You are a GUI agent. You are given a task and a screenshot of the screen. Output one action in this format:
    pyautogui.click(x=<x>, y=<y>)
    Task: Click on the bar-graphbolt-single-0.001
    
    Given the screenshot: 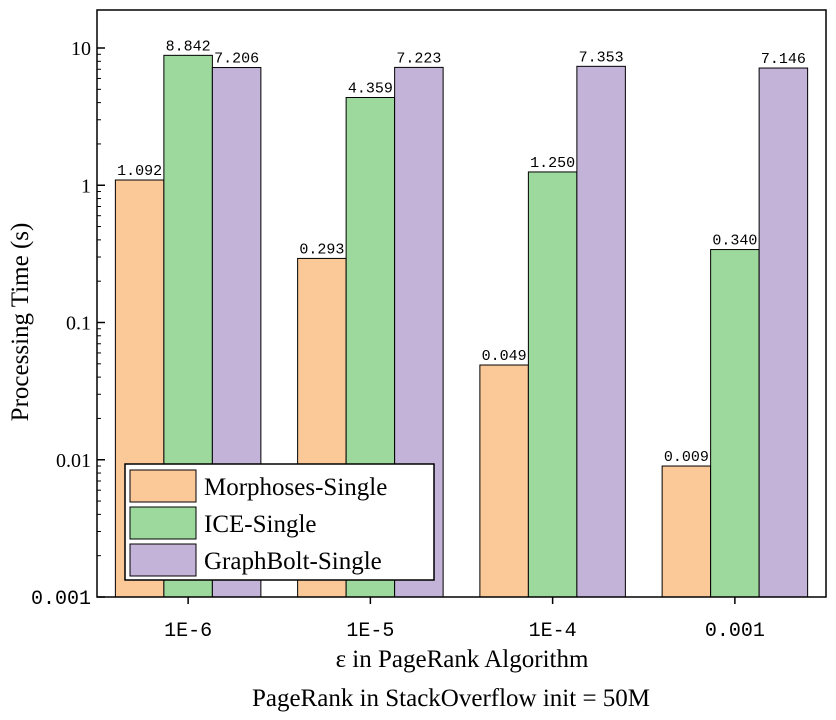 What is the action you would take?
    pyautogui.click(x=783, y=332)
    